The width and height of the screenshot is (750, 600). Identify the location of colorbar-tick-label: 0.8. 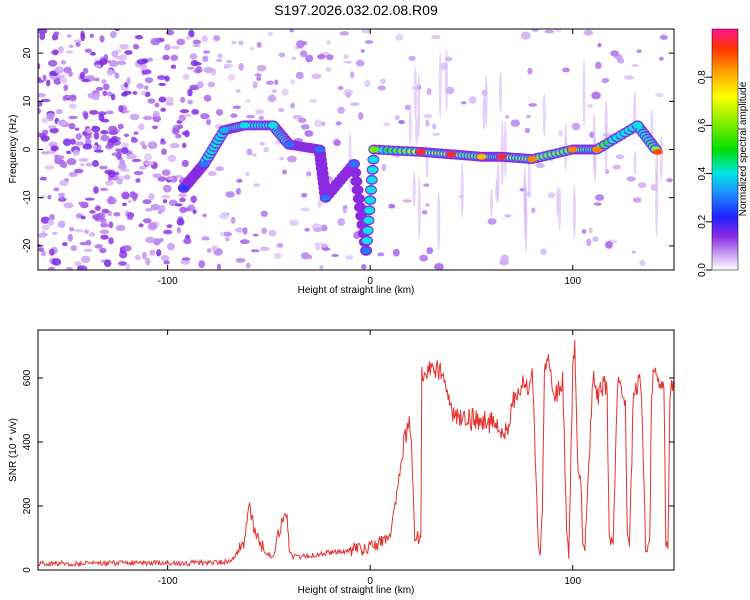
(702, 77).